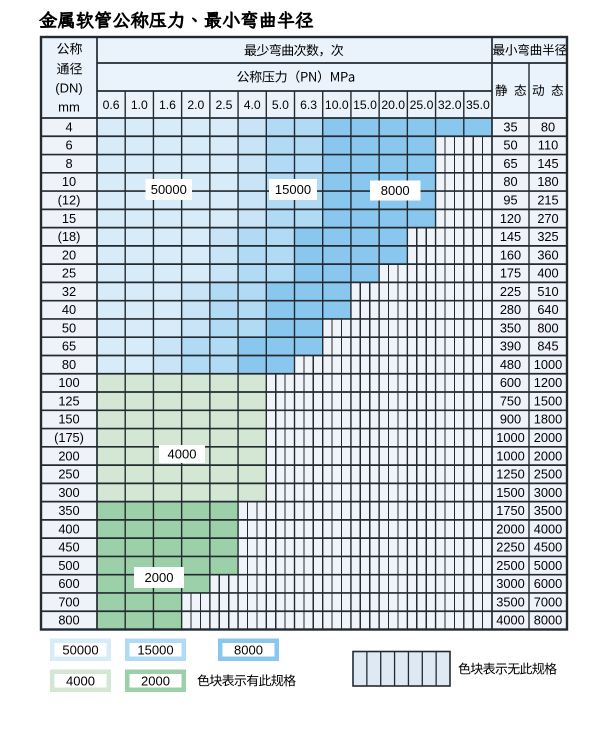 This screenshot has height=743, width=600. Describe the element at coordinates (422, 105) in the screenshot. I see `svg-text: 25.0` at that location.